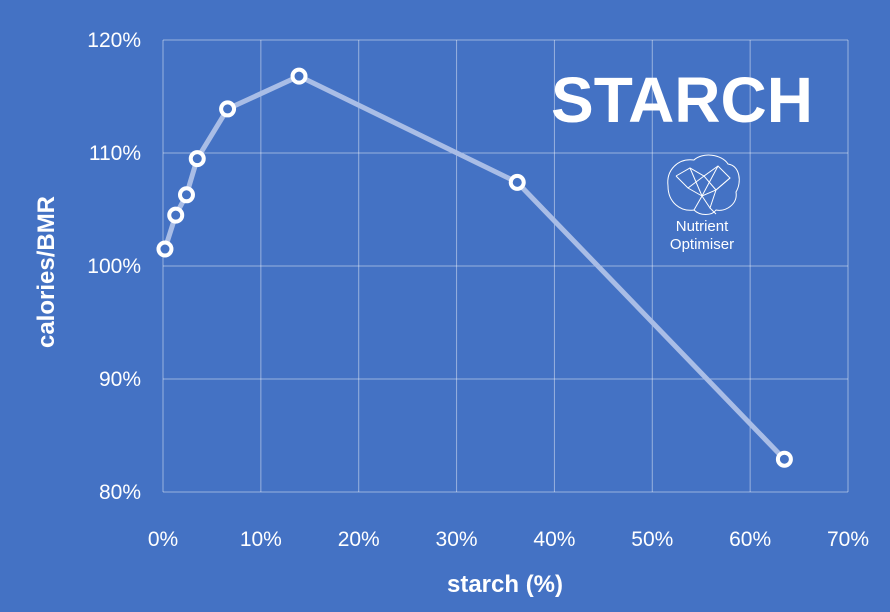 The image size is (890, 612). I want to click on y-tick-label: 110%, so click(115, 153).